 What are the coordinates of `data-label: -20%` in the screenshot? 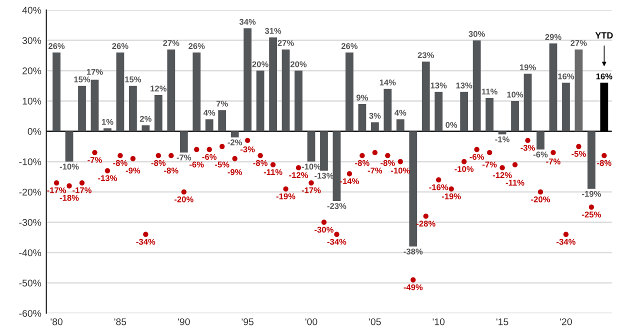 It's located at (184, 199).